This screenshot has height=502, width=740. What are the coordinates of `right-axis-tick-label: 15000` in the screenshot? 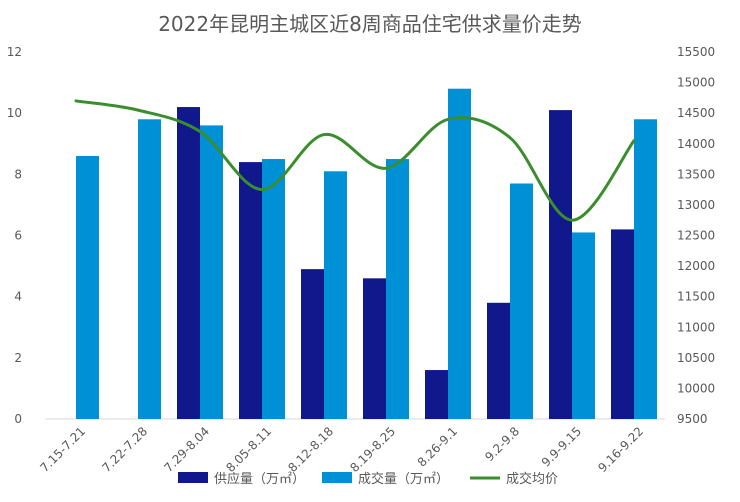 It's located at (696, 83).